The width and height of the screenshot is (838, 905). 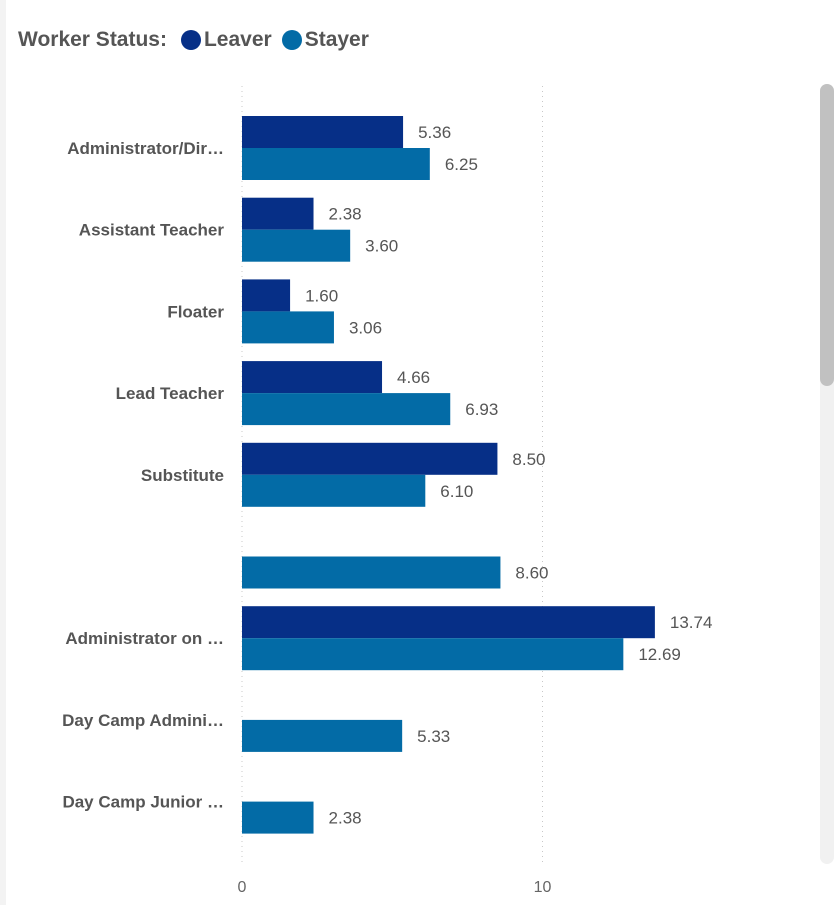 I want to click on legend-dot-leaver, so click(x=190, y=40).